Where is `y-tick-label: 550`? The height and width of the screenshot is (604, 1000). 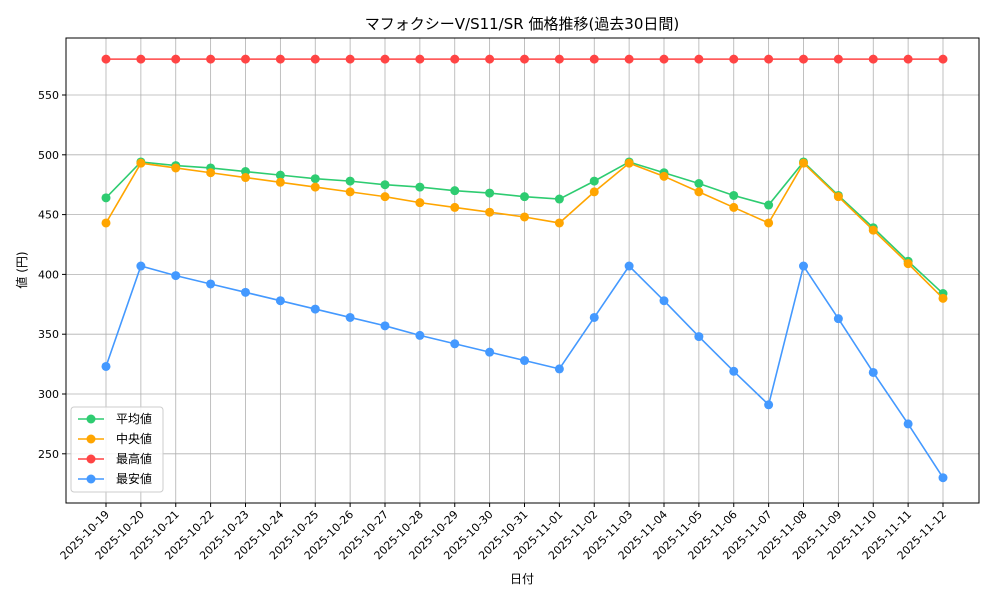
y-tick-label: 550 is located at coordinates (48, 95).